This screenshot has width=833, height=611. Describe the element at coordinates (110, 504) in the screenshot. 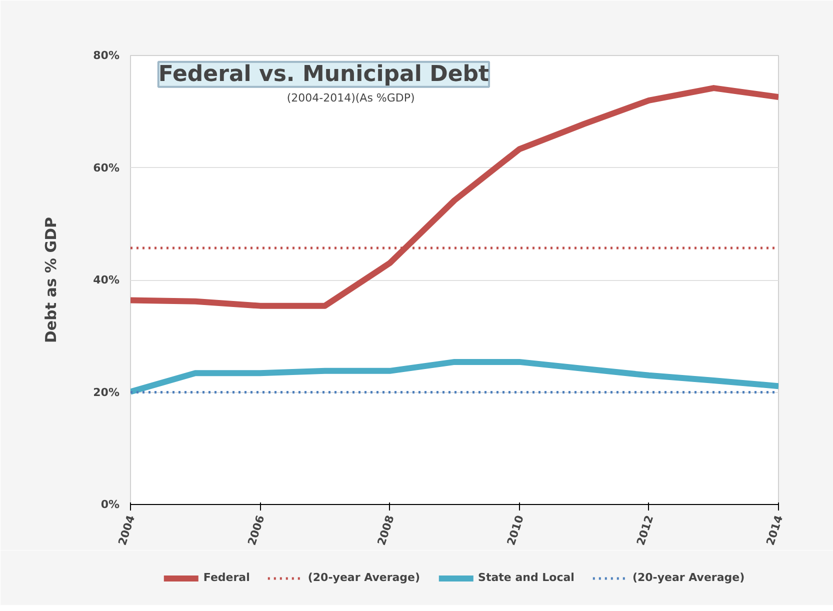

I see `y-tick-label: 0%` at that location.